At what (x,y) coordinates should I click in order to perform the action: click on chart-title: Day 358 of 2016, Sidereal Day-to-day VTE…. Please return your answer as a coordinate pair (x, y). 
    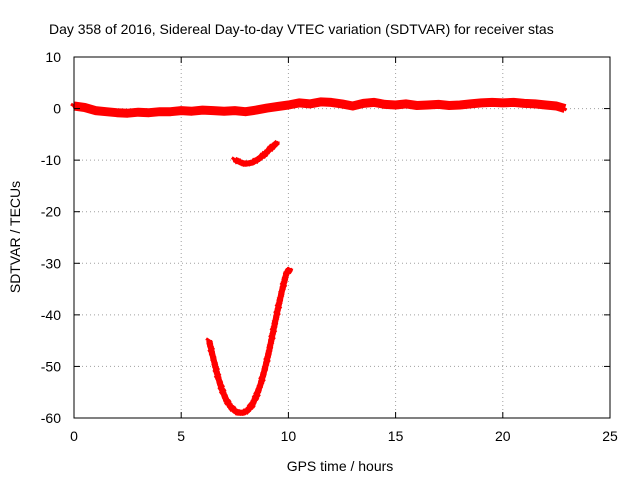
    Looking at the image, I should click on (301, 29).